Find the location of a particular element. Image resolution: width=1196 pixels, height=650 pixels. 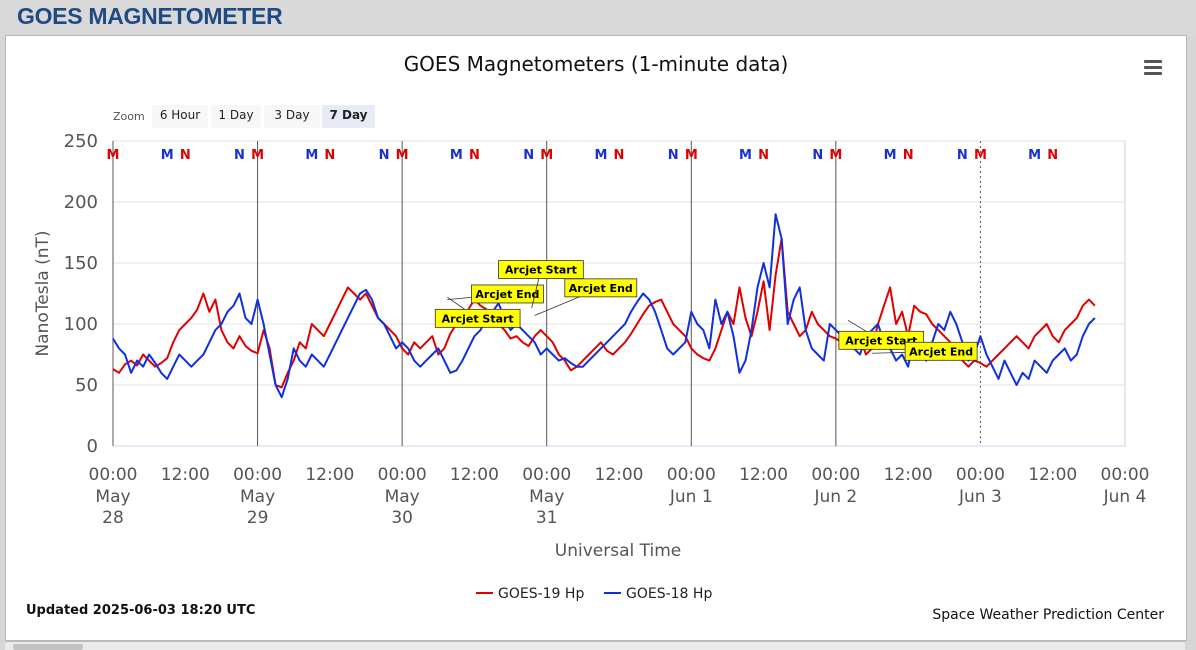

x-axis-title: Universal Time is located at coordinates (618, 551).